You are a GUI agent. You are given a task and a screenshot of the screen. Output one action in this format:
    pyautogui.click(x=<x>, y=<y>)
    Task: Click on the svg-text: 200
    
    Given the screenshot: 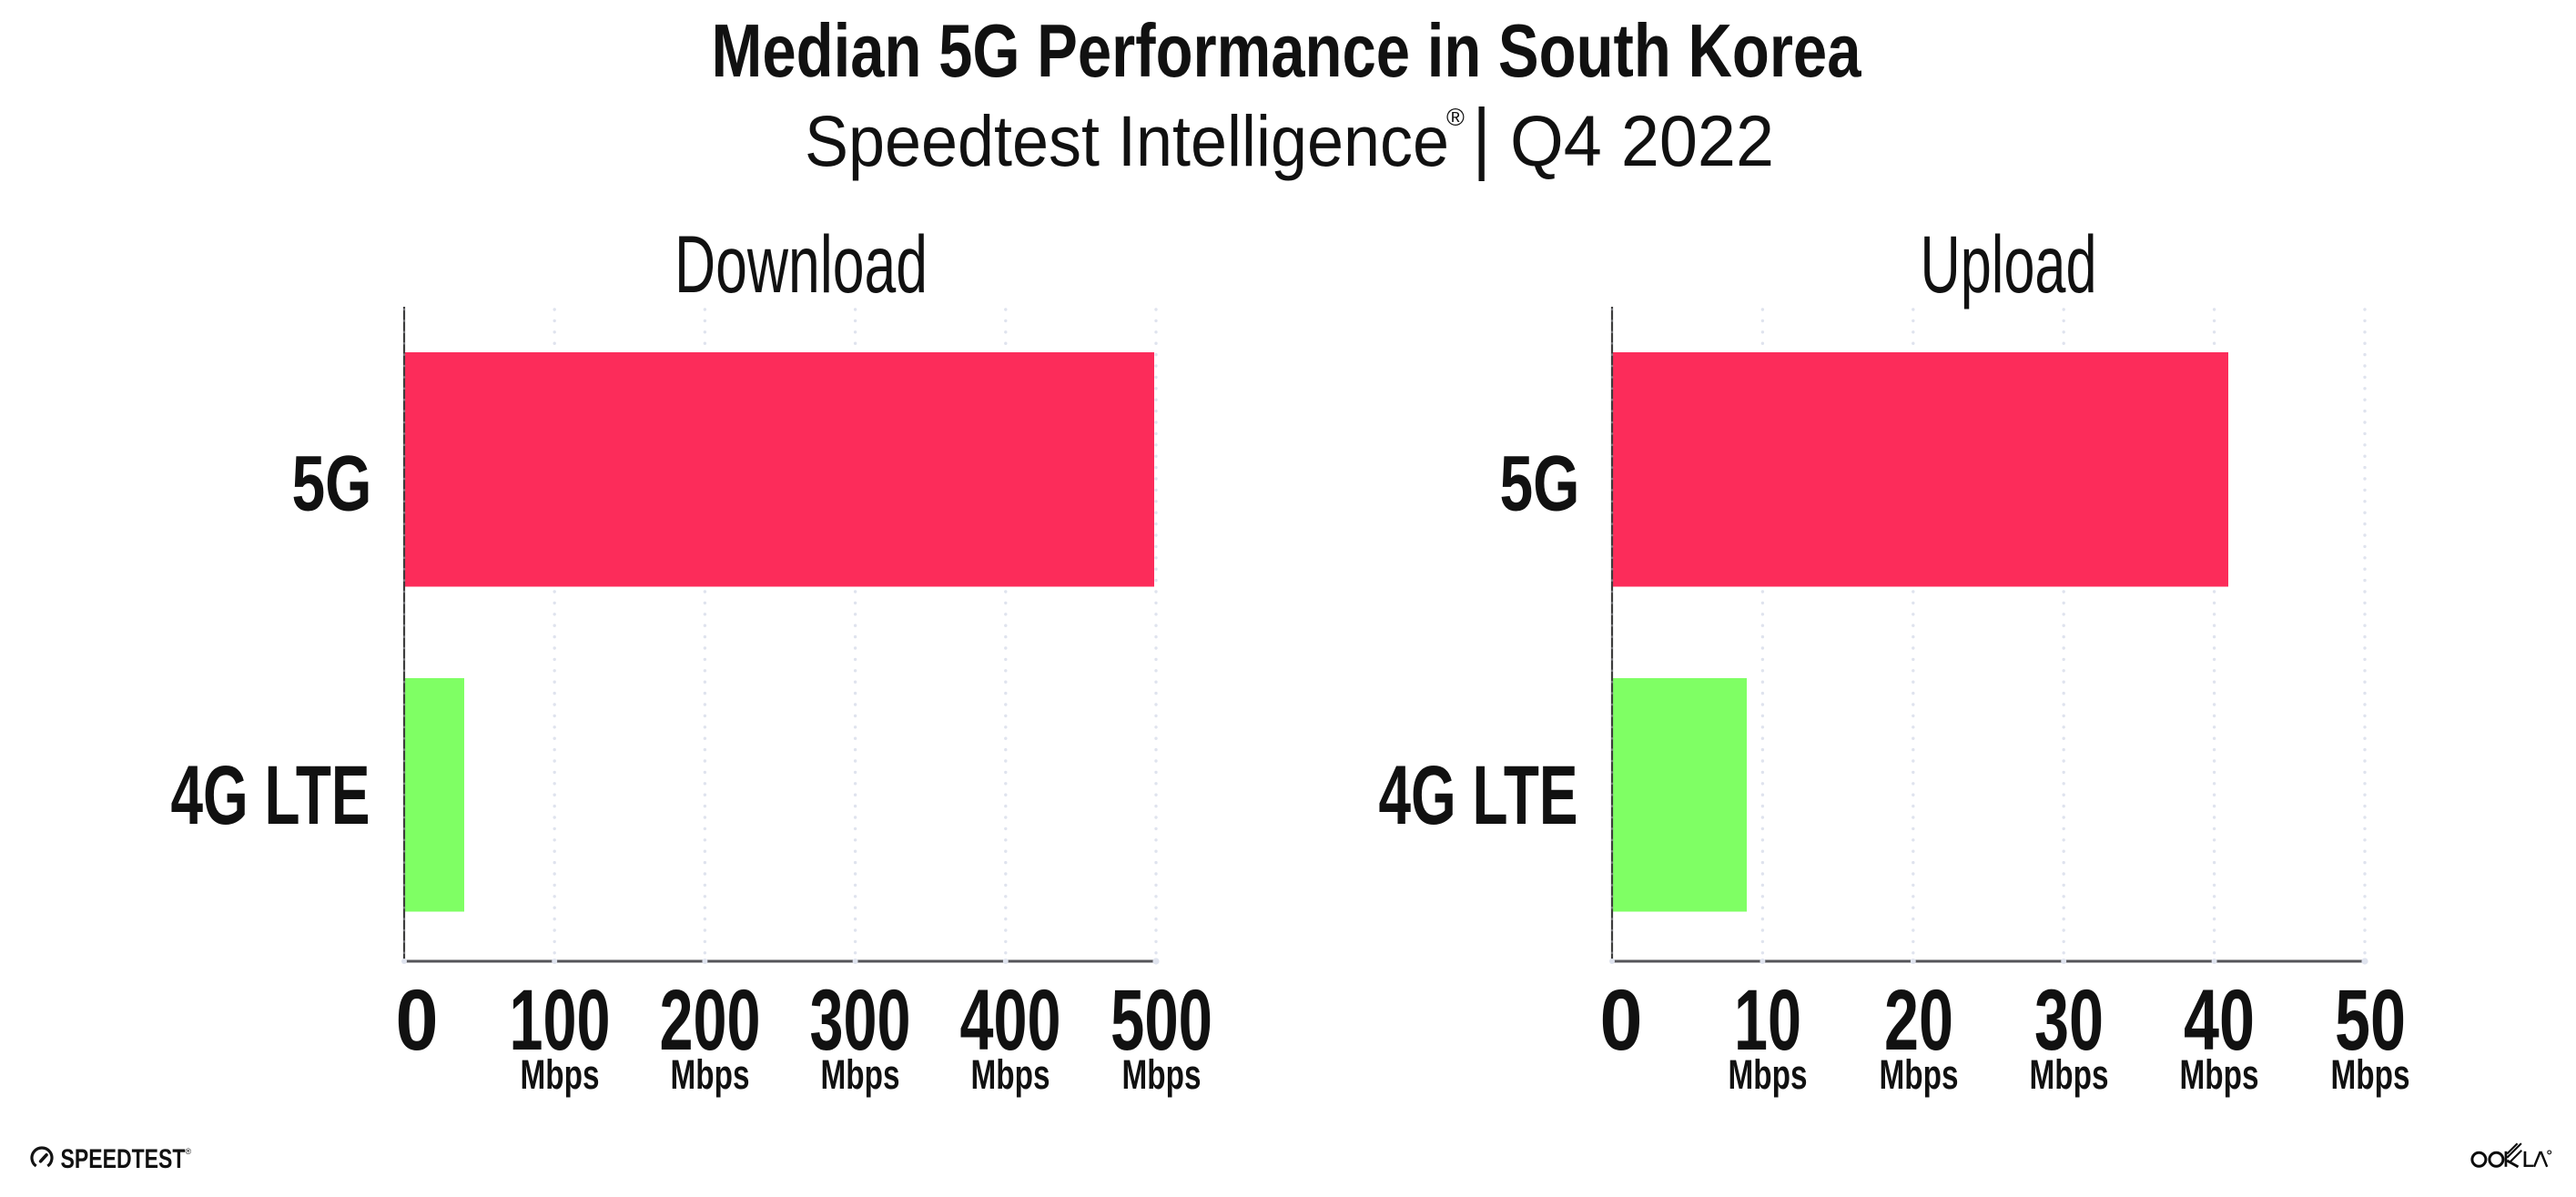 What is the action you would take?
    pyautogui.click(x=710, y=1021)
    